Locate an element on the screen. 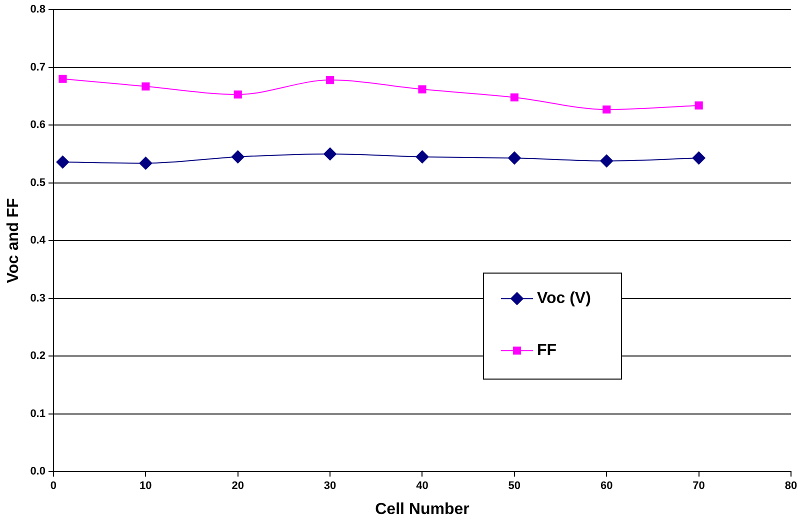 This screenshot has width=801, height=523. y-tick-label: 0.7 is located at coordinates (38, 67).